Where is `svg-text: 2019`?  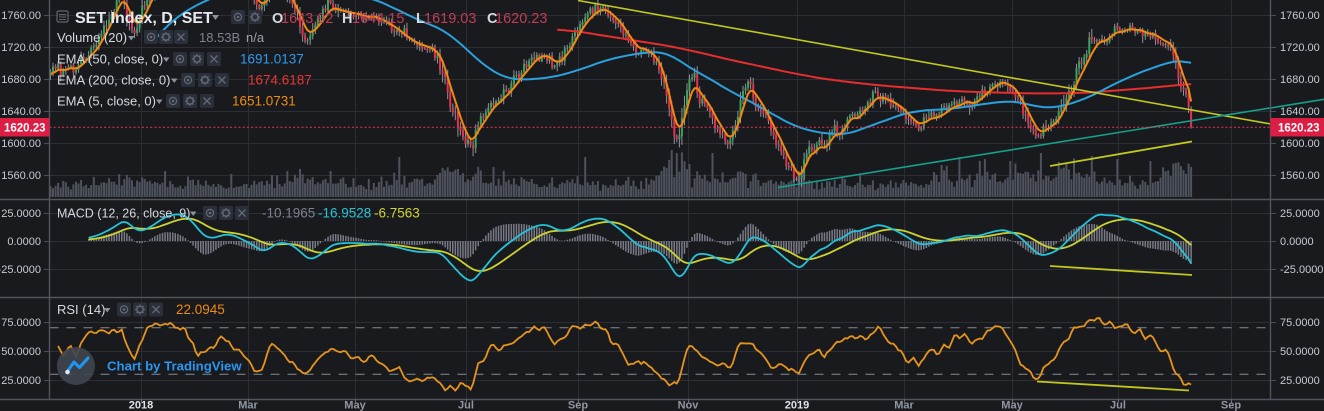
svg-text: 2019 is located at coordinates (797, 405).